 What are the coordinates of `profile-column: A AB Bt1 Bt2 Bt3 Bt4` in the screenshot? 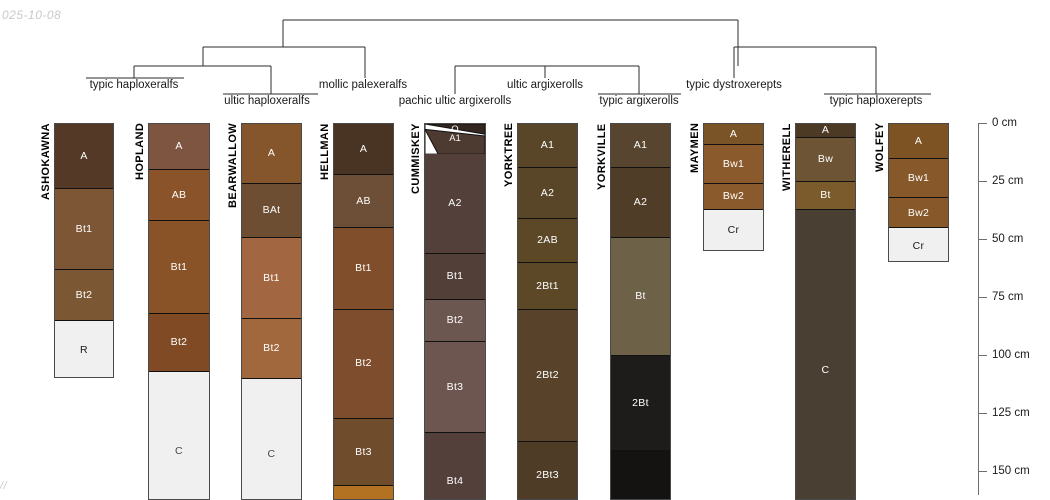 It's located at (363, 311).